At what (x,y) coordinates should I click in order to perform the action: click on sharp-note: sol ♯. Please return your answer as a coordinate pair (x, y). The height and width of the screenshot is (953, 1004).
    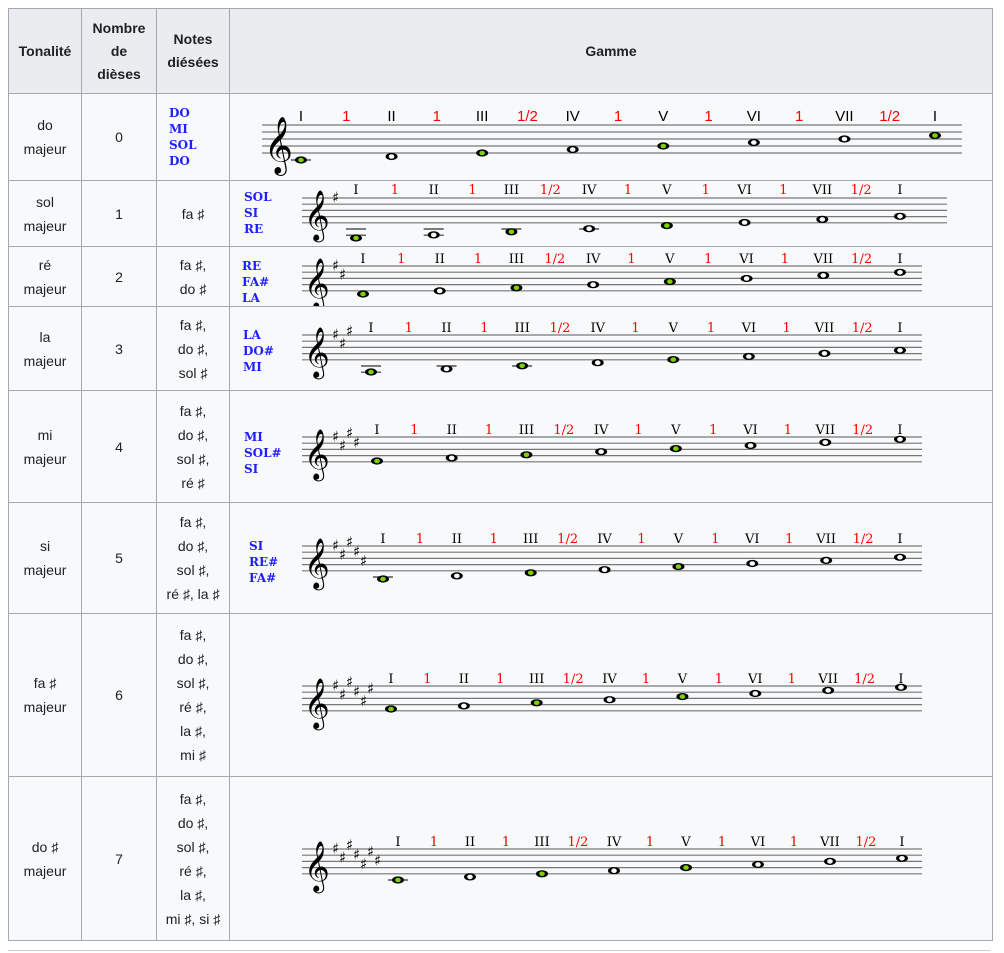
    Looking at the image, I should click on (193, 372).